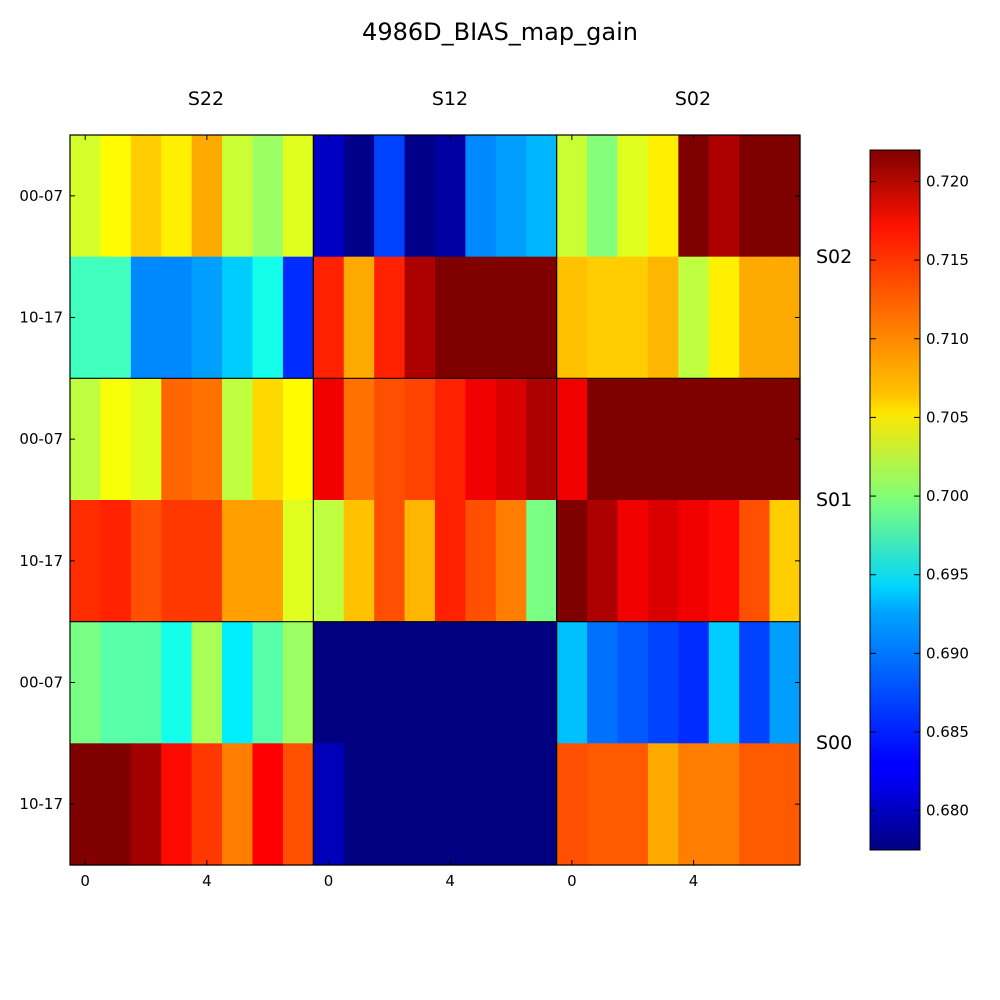 This screenshot has height=1000, width=1000. What do you see at coordinates (947, 575) in the screenshot?
I see `colorbar-tick-label: 0.695` at bounding box center [947, 575].